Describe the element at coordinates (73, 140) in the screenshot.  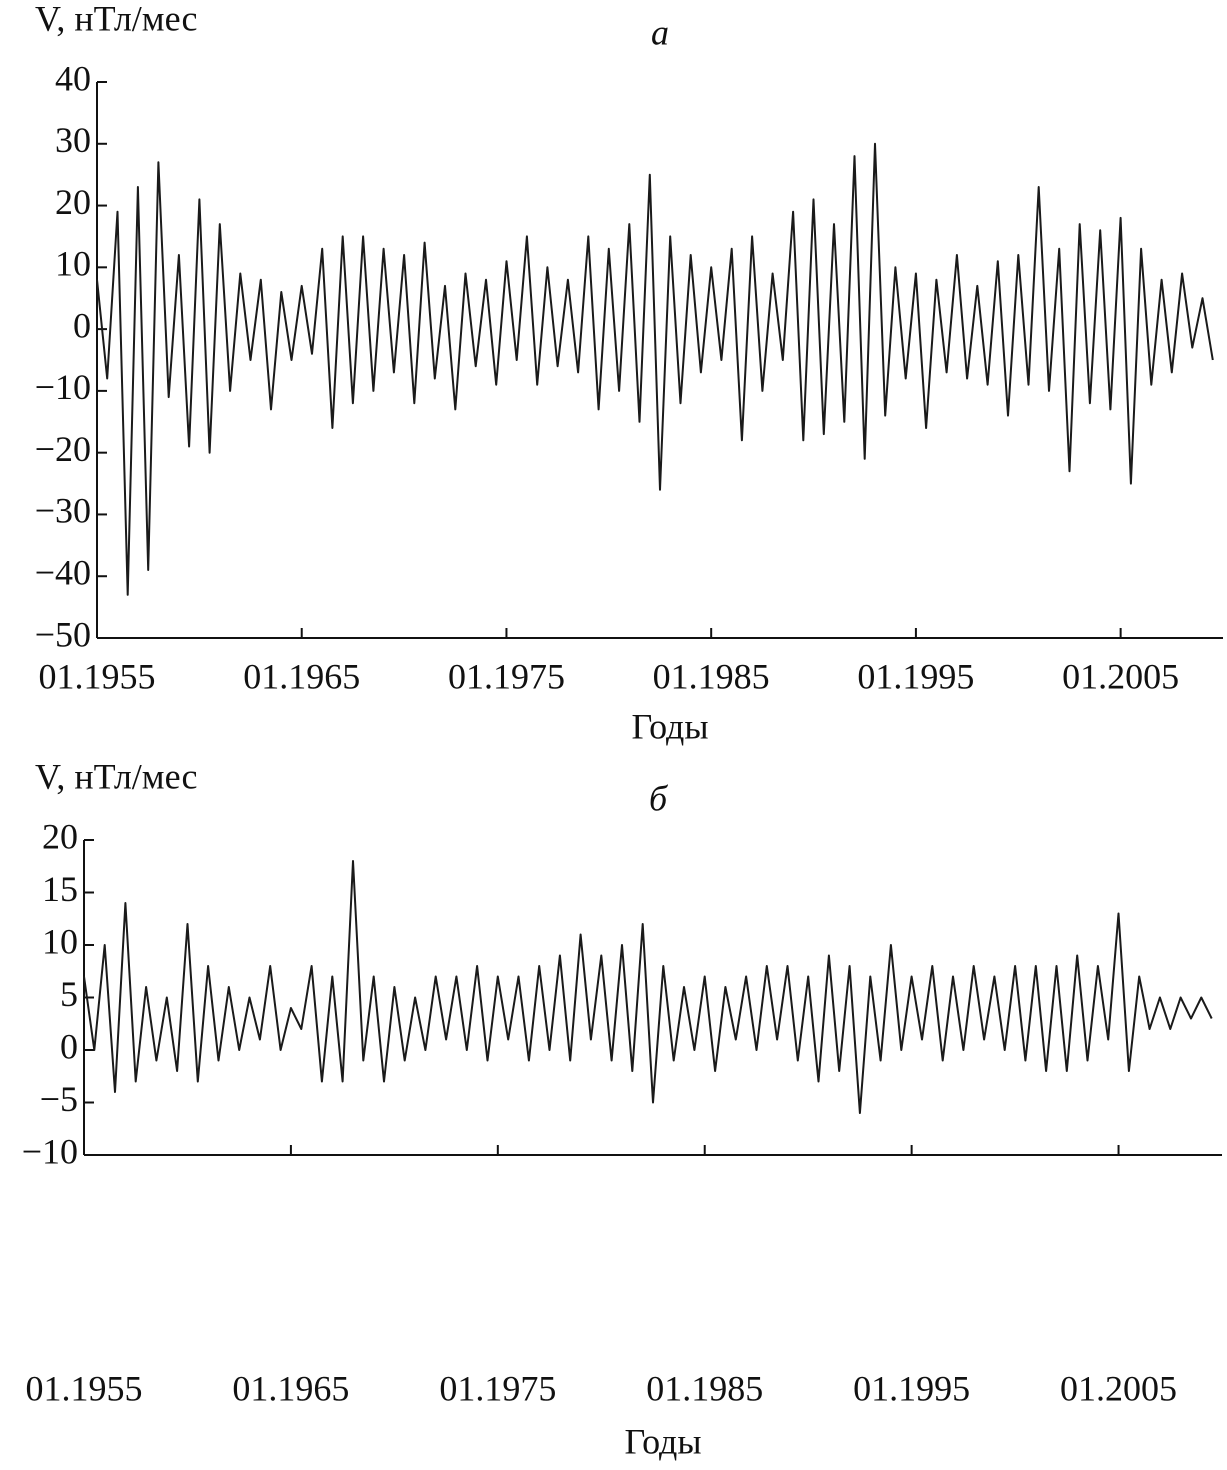
I see `y-tick-label: 30` at that location.